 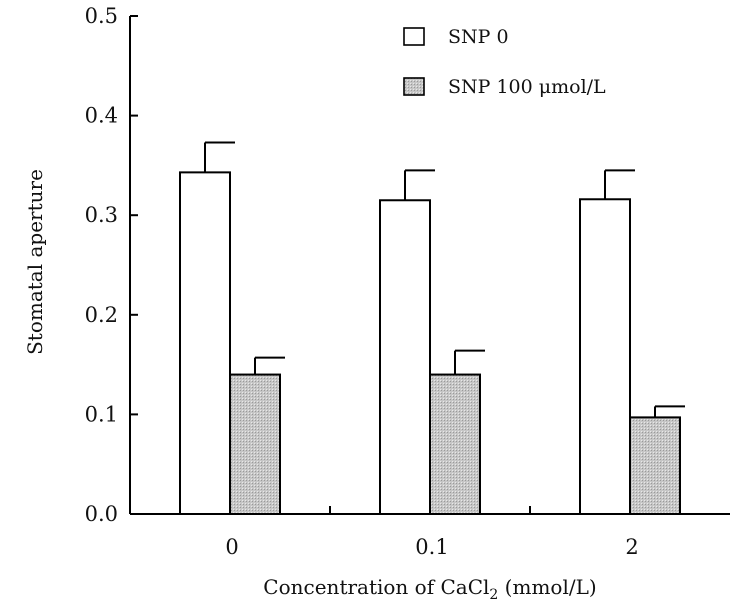 What do you see at coordinates (35, 262) in the screenshot?
I see `y-axis-title: Stomatal aperture` at bounding box center [35, 262].